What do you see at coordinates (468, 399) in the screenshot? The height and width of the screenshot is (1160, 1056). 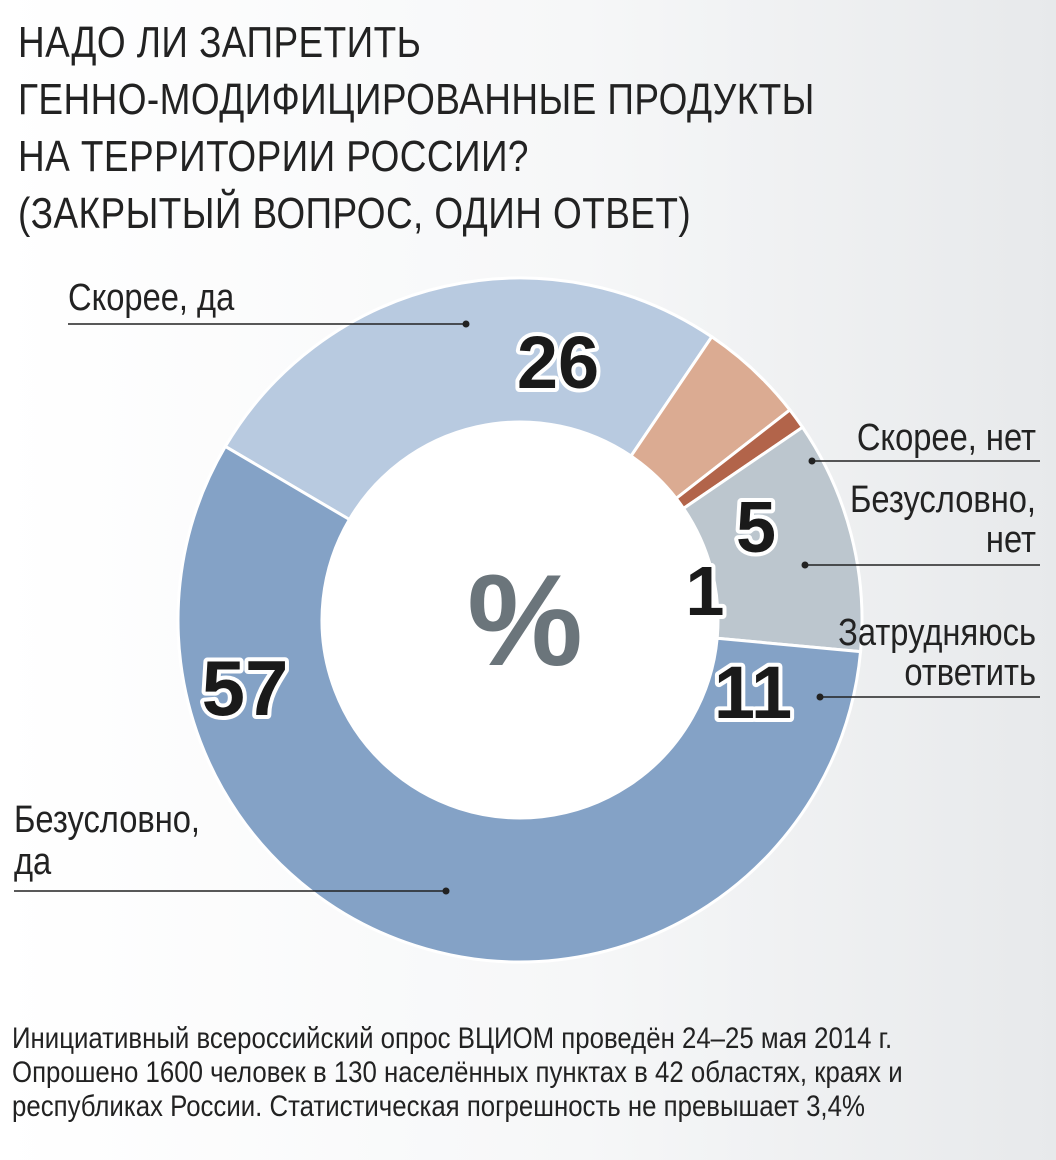 I see `slice-скорее-да` at bounding box center [468, 399].